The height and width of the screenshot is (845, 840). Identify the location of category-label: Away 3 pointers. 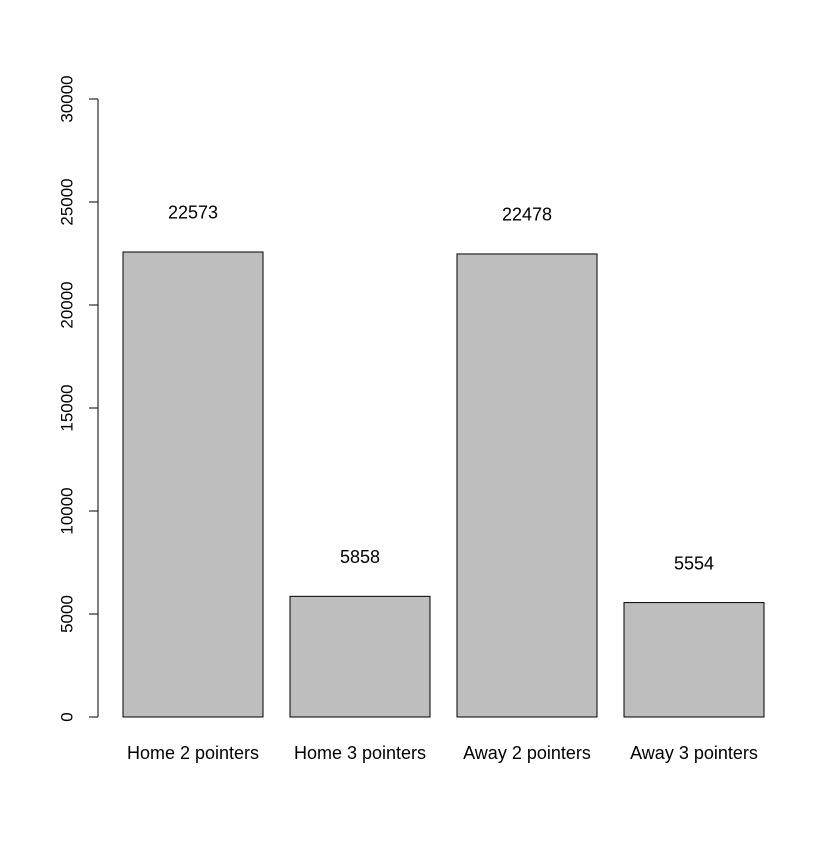
(694, 753).